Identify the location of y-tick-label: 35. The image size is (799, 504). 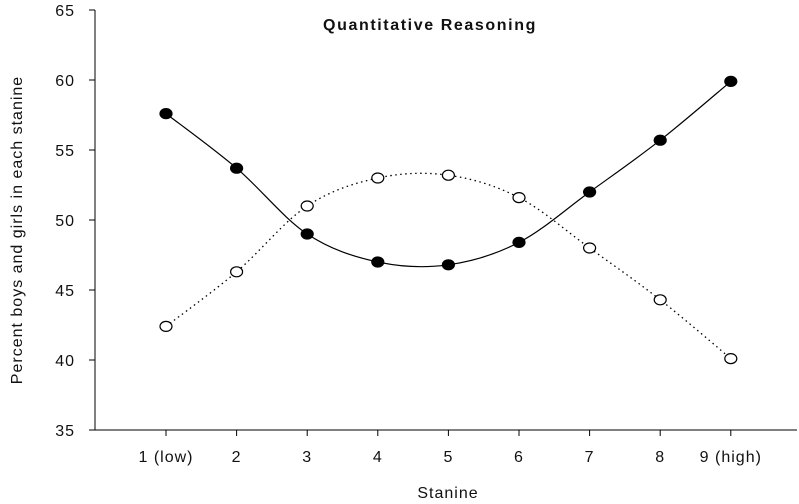
(65, 431).